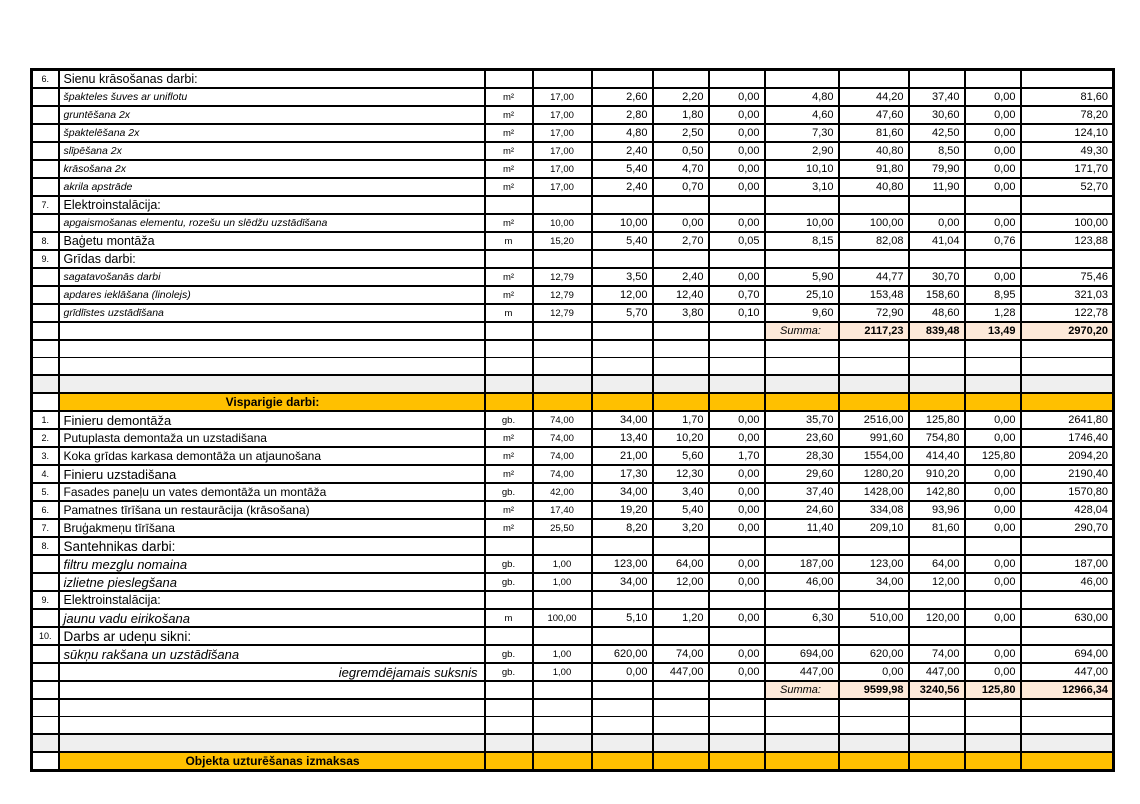  Describe the element at coordinates (45, 636) in the screenshot. I see `row-number-cell: 10.` at that location.